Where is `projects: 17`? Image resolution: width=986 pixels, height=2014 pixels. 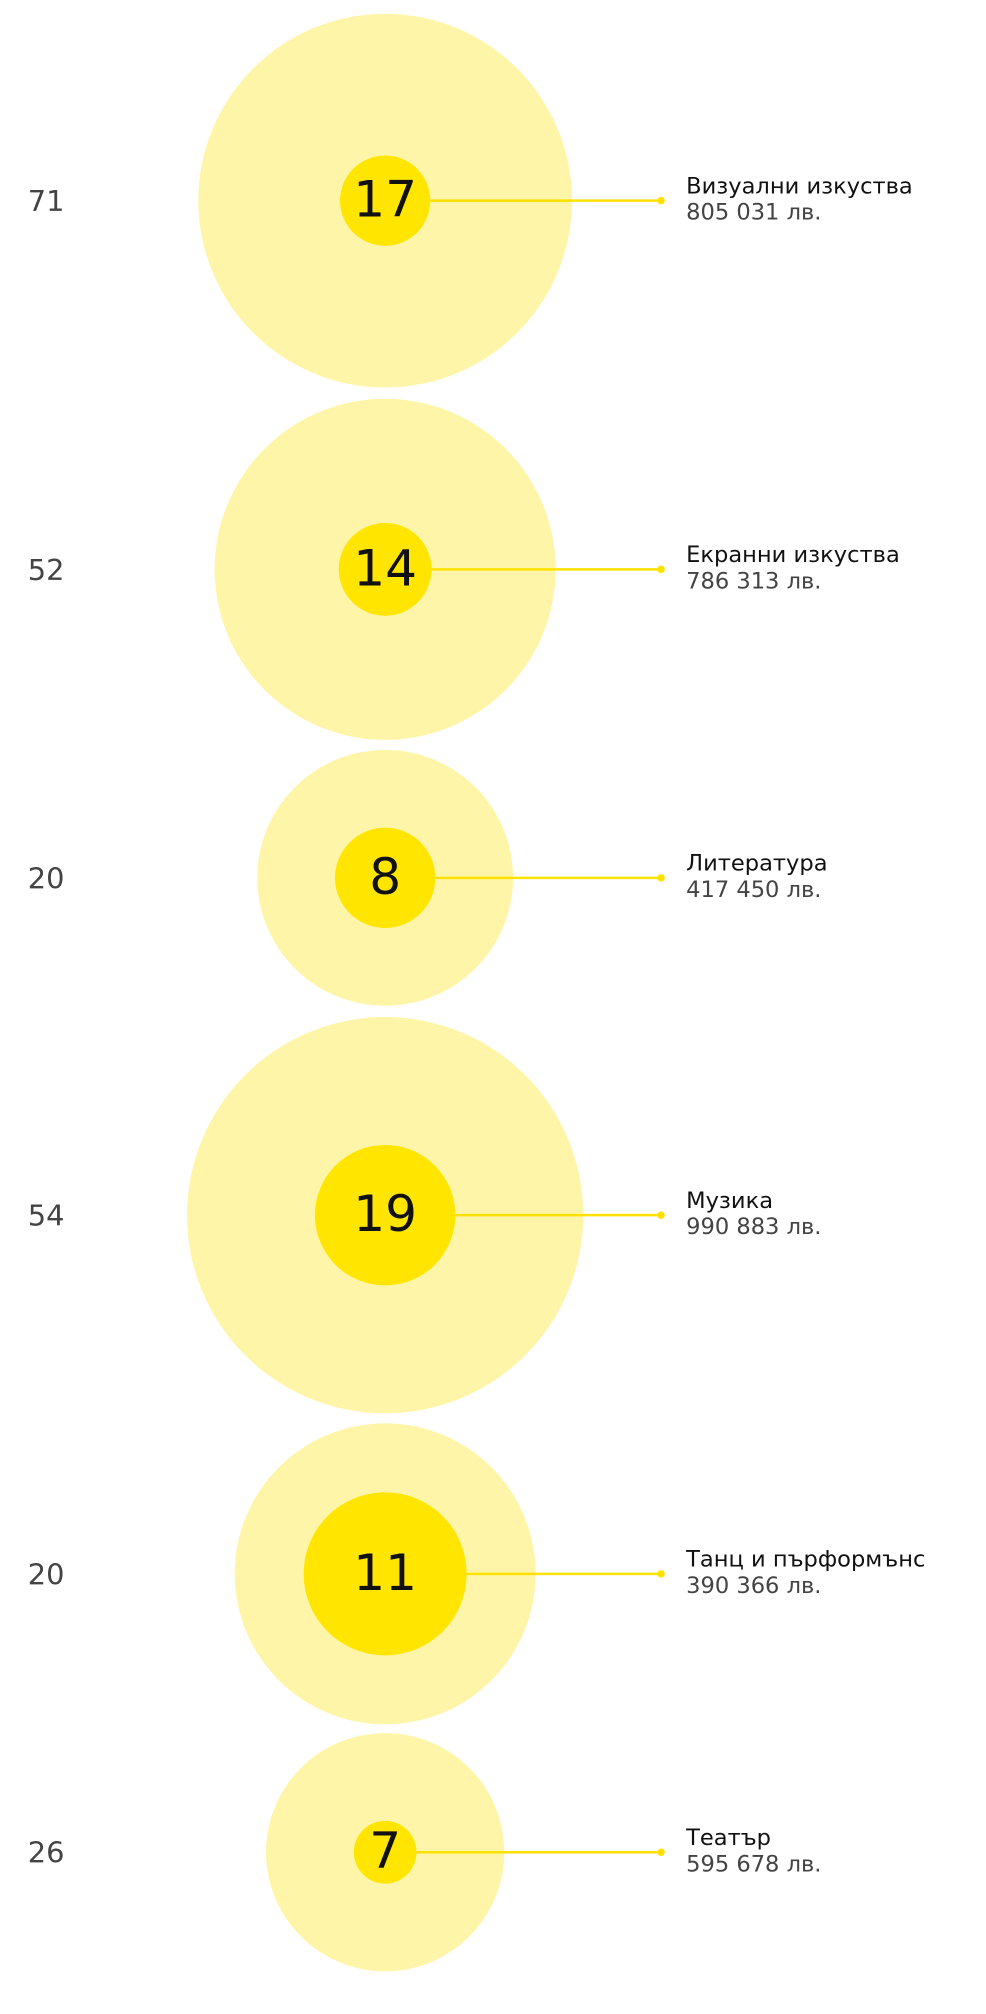 projects: 17 is located at coordinates (385, 199).